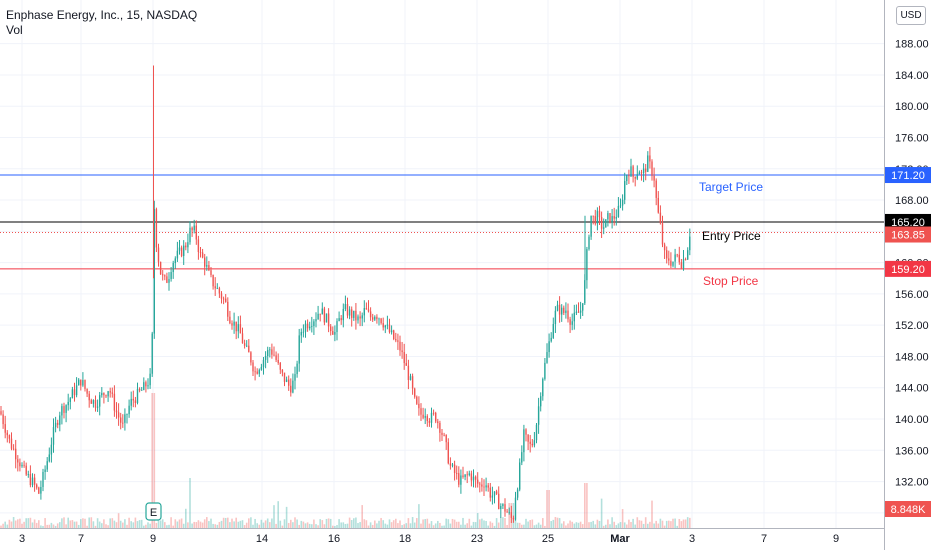 This screenshot has width=932, height=555. Describe the element at coordinates (912, 45) in the screenshot. I see `y-tick-label: 188.00` at that location.